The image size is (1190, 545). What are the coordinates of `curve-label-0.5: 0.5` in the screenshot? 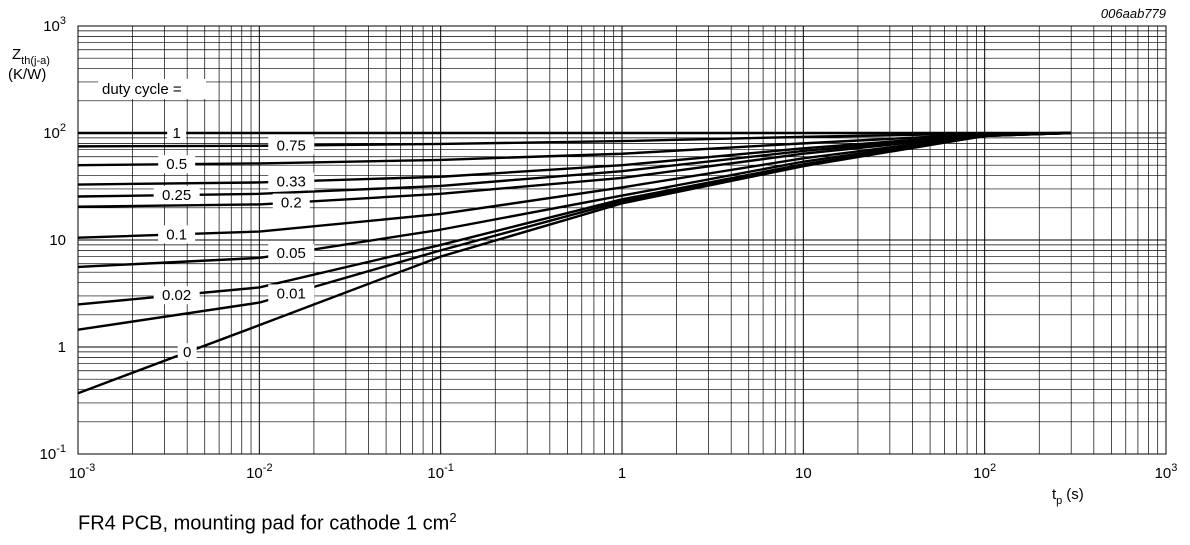 It's located at (176, 164).